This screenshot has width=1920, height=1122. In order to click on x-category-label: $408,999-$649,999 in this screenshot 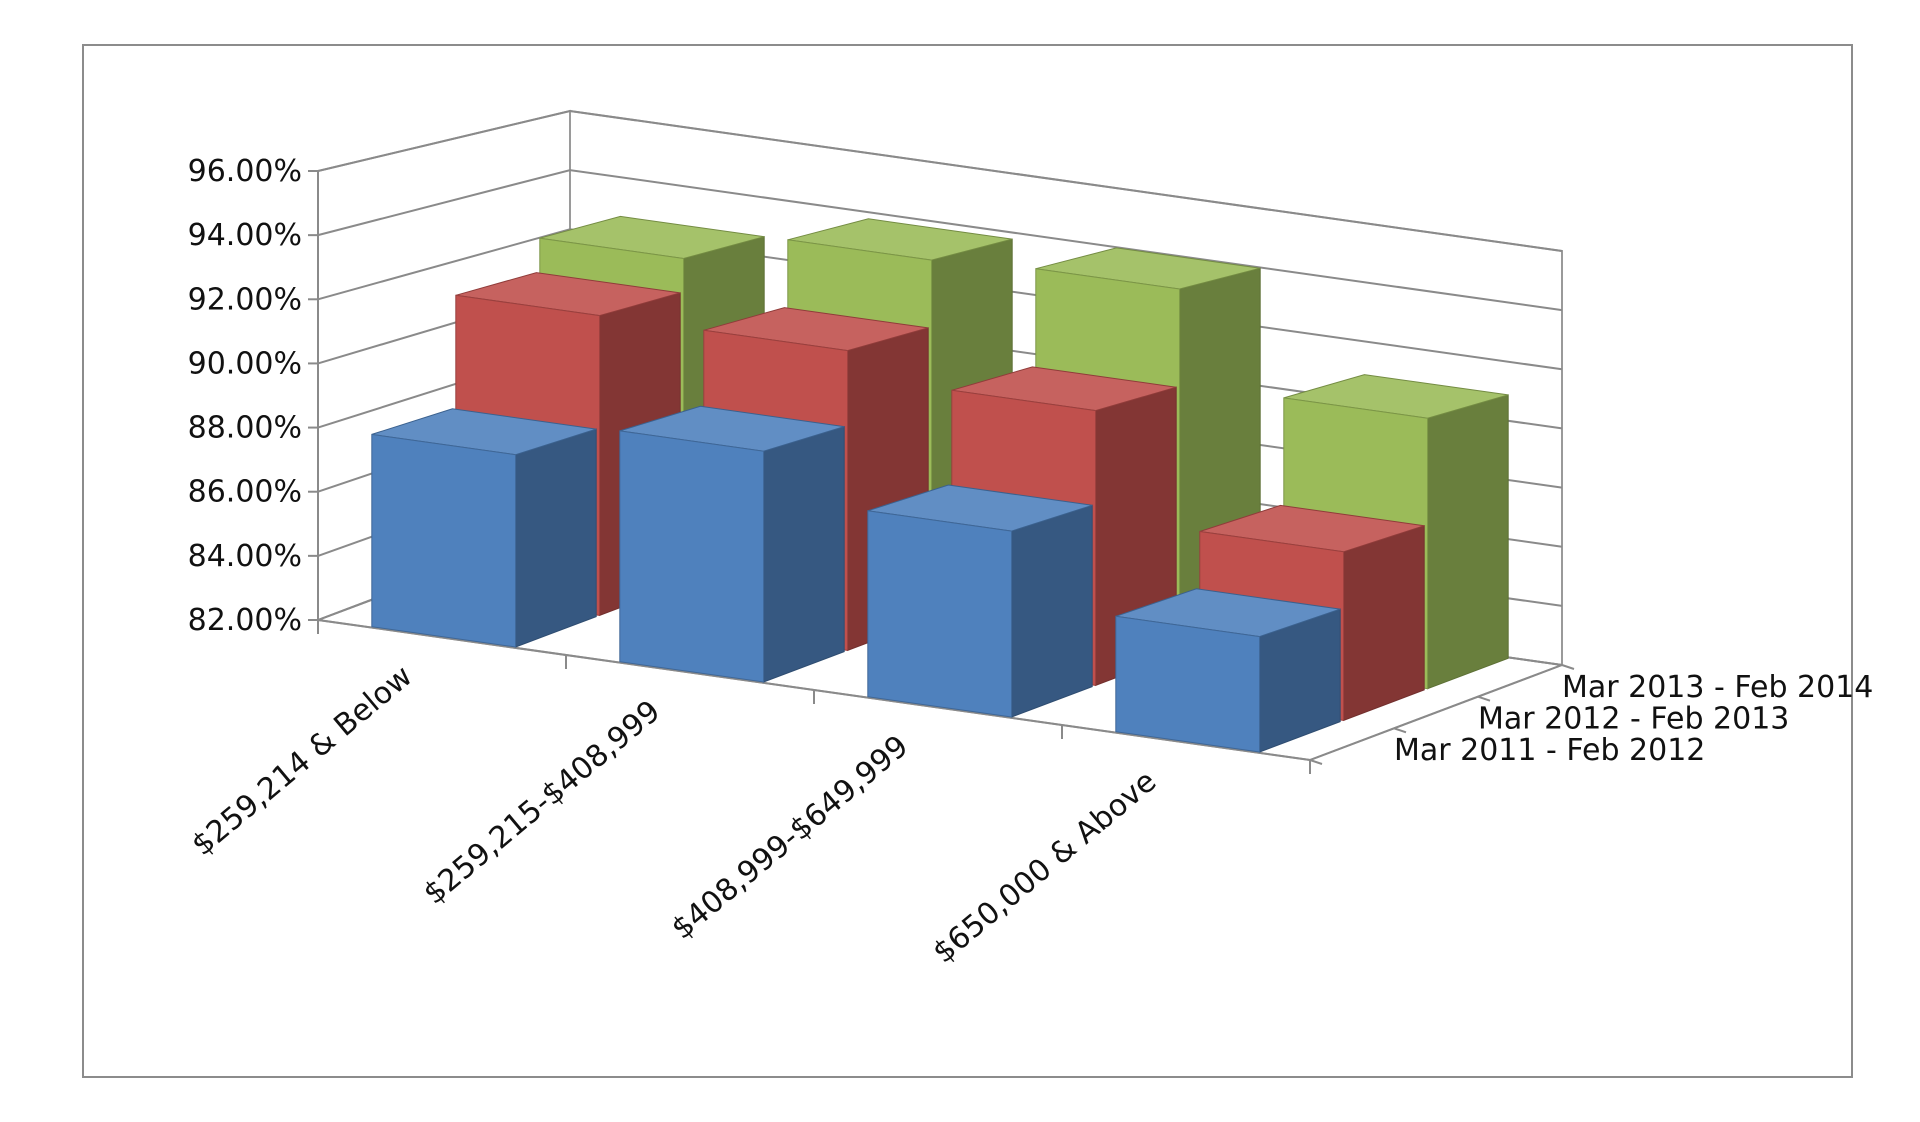, I will do `click(790, 838)`.